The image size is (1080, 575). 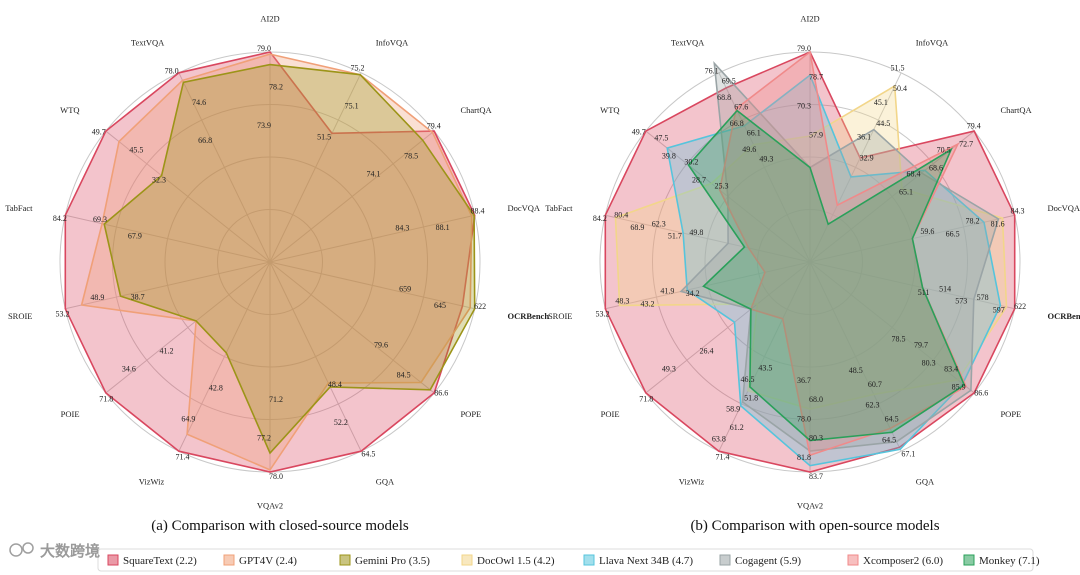 I want to click on legend-label: Xcomposer2 (6.0), so click(x=903, y=561).